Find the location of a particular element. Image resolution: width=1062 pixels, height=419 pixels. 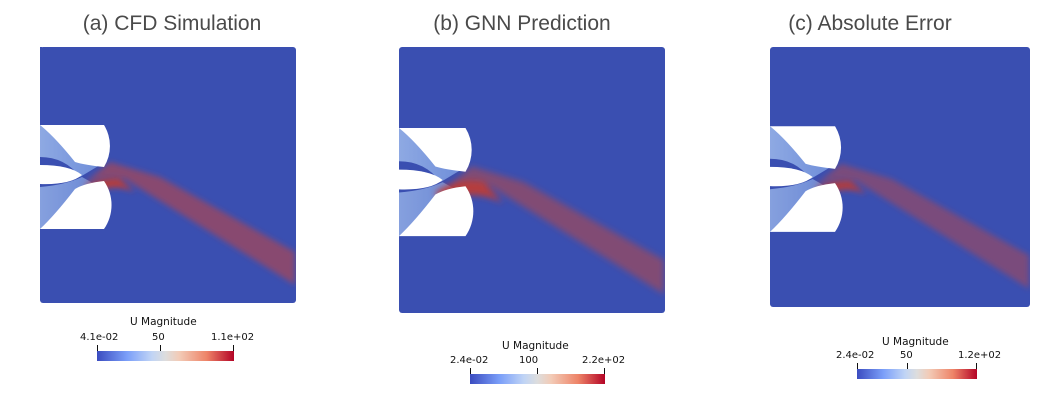

colorbar: U Magnitude 2.4e-02 100 2.2e+02 is located at coordinates (538, 365).